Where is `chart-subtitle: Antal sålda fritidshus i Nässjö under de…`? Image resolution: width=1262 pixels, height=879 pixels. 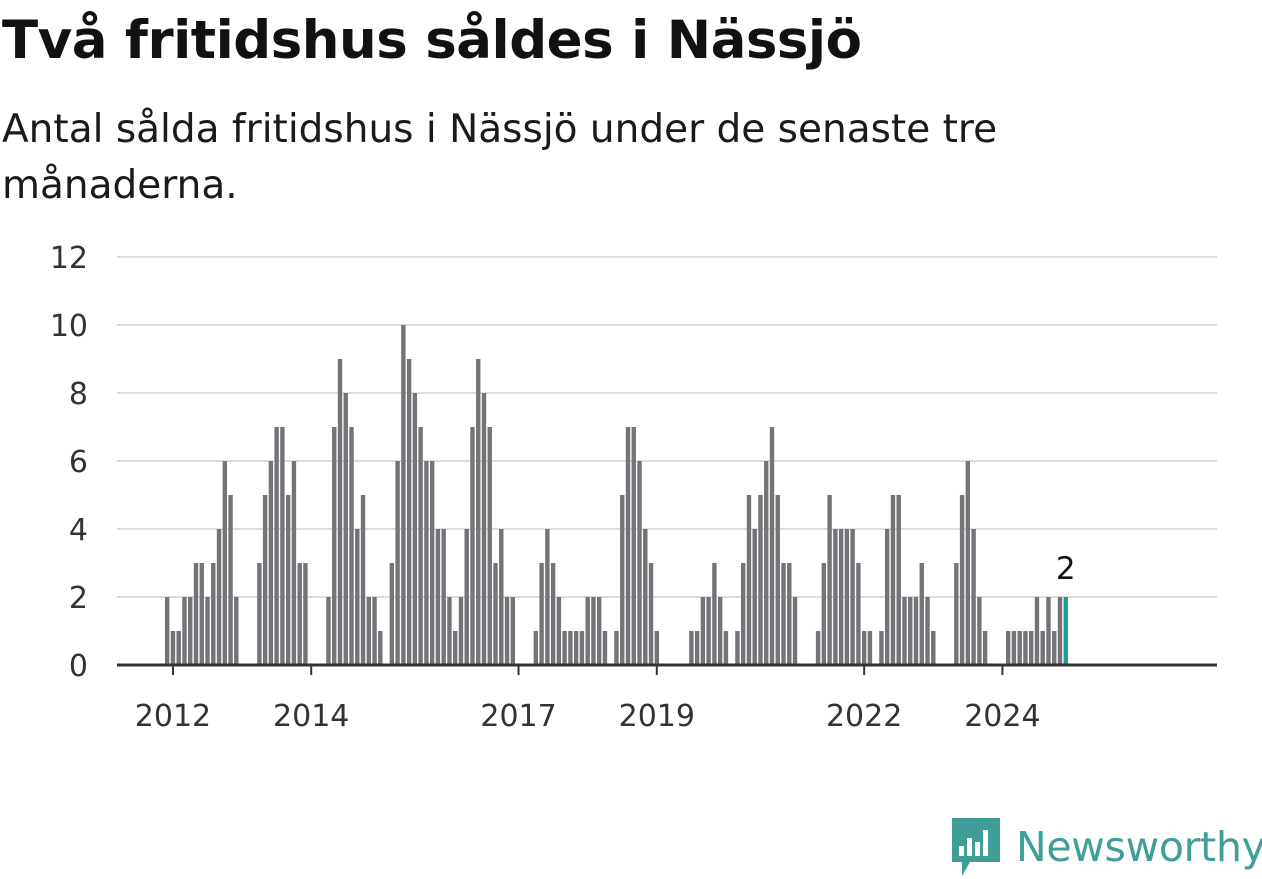 chart-subtitle: Antal sålda fritidshus i Nässjö under de… is located at coordinates (500, 157).